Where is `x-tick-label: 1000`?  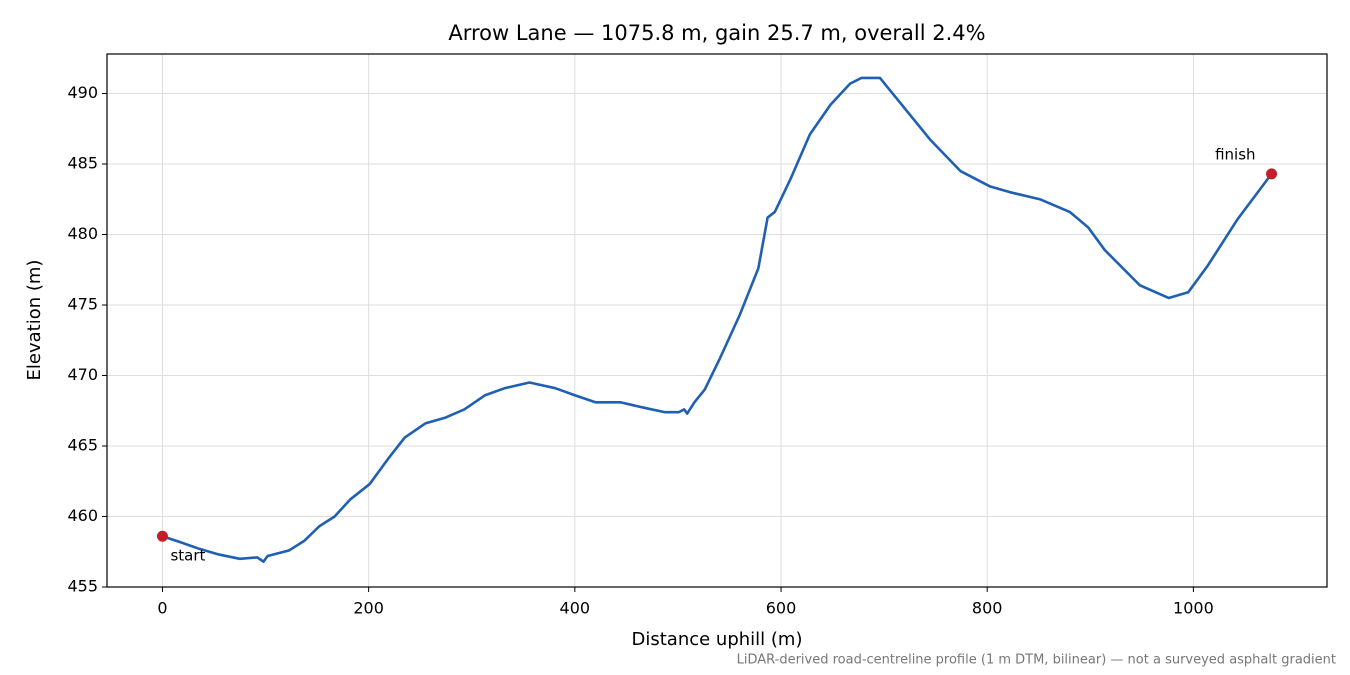 x-tick-label: 1000 is located at coordinates (1193, 608).